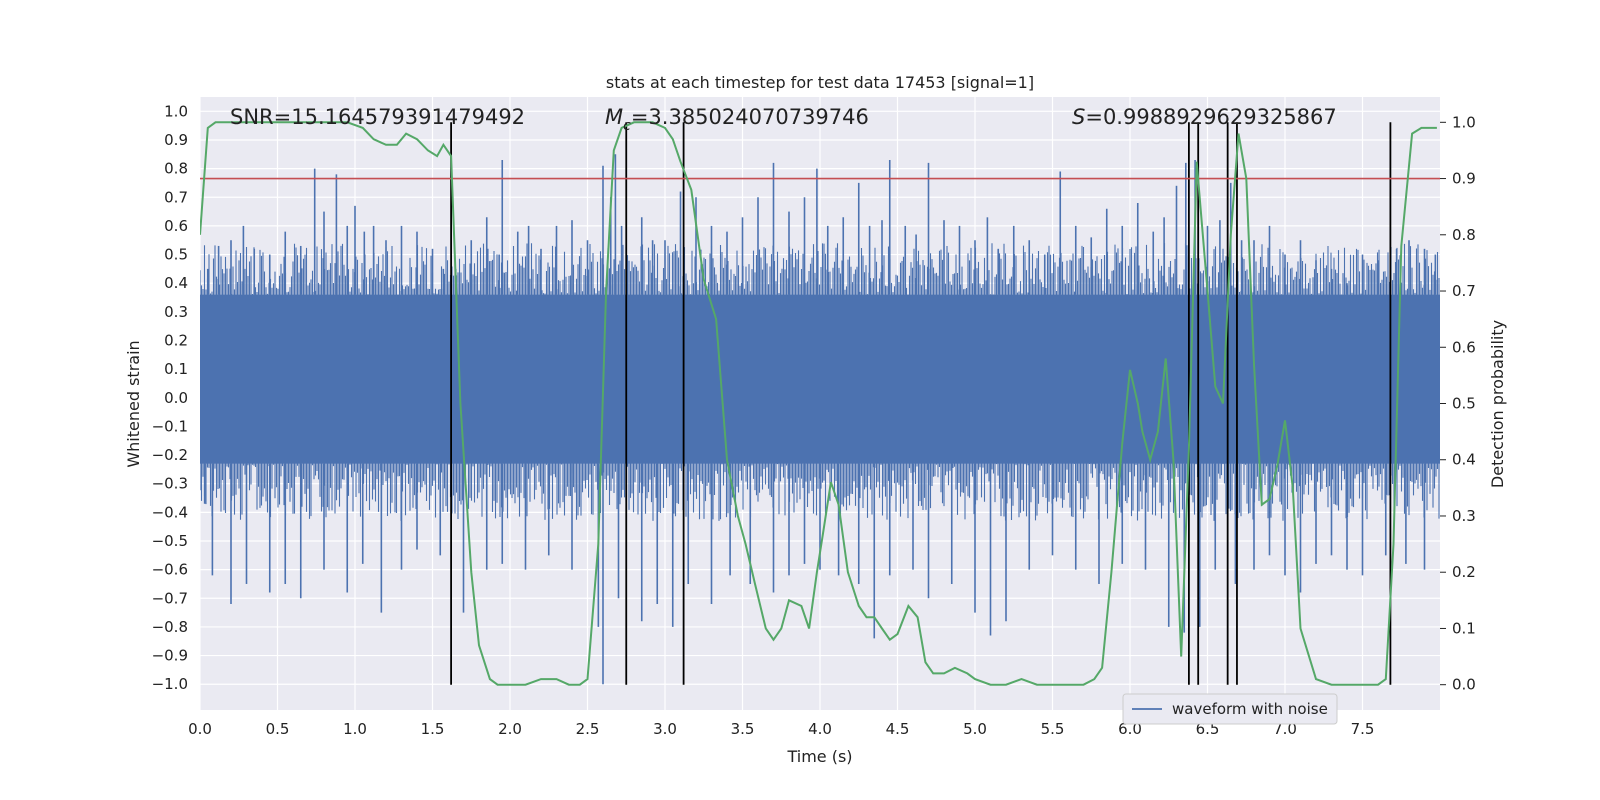 The image size is (1600, 800). I want to click on y-axis-label-right: Detection probability, so click(1497, 404).